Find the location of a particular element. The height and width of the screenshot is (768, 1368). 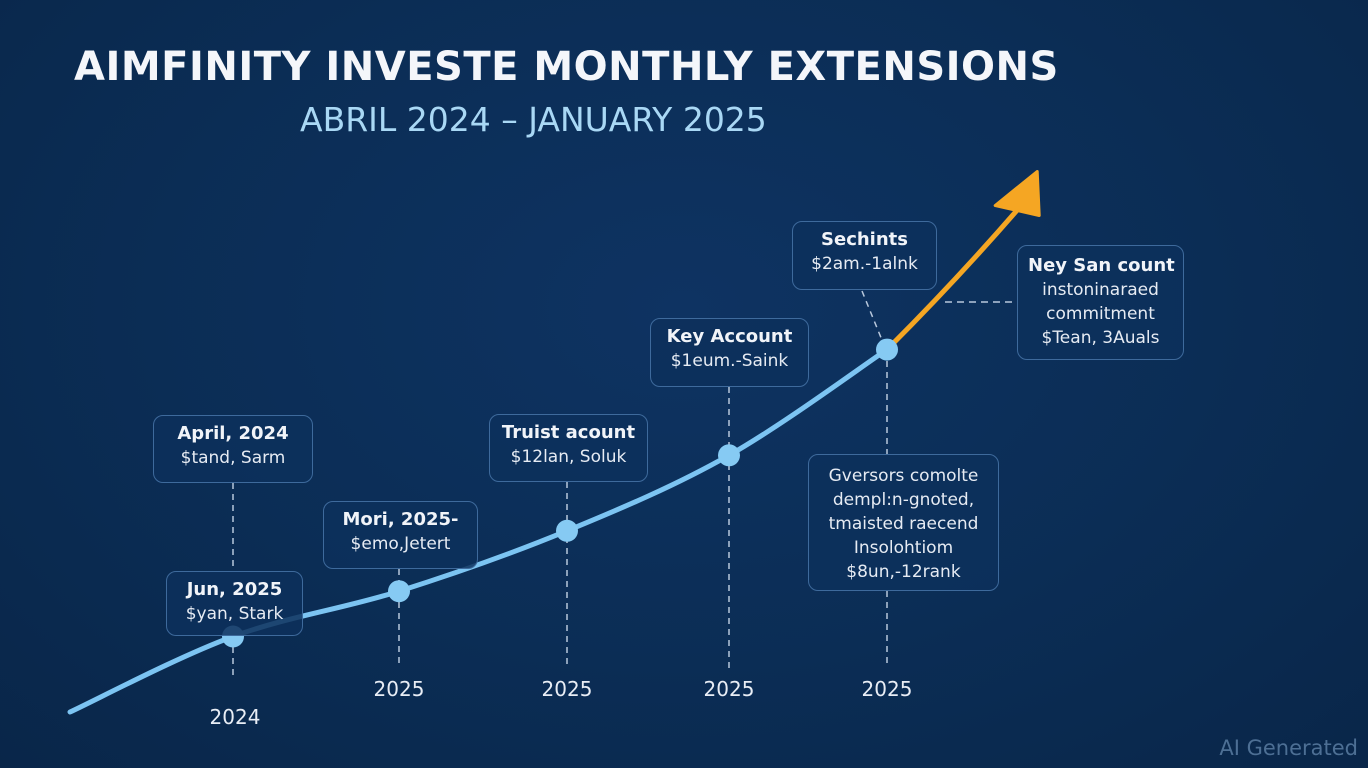

callout-april-2024: April, 2024 $tand, Sarm is located at coordinates (233, 449).